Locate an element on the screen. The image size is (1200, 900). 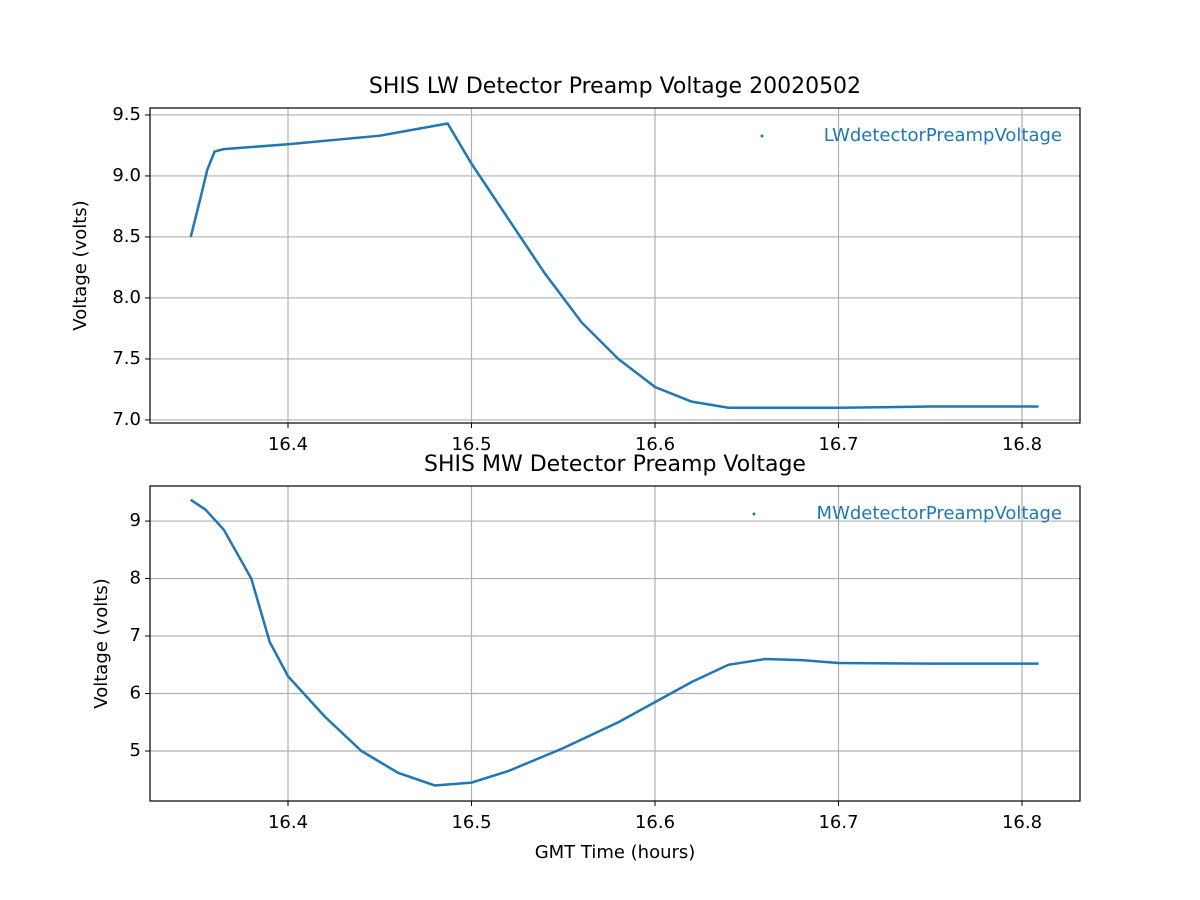
y-tick-label: 9 is located at coordinates (135, 520).